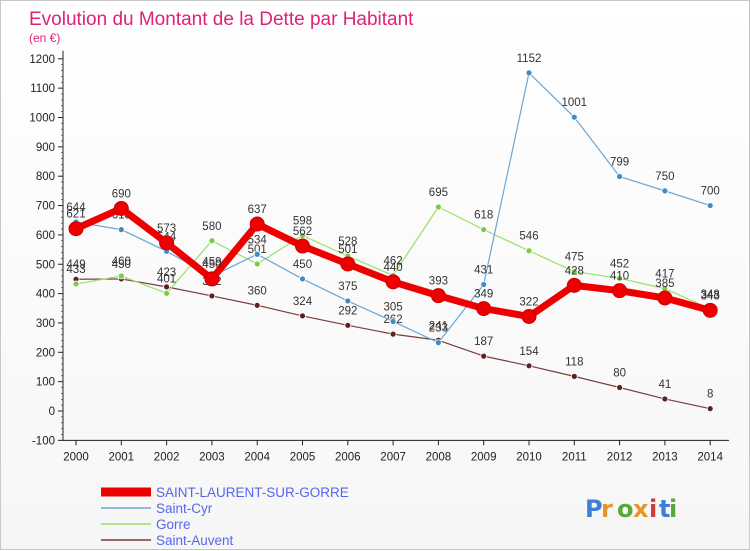 This screenshot has width=750, height=551. What do you see at coordinates (211, 227) in the screenshot?
I see `data-label: 580` at bounding box center [211, 227].